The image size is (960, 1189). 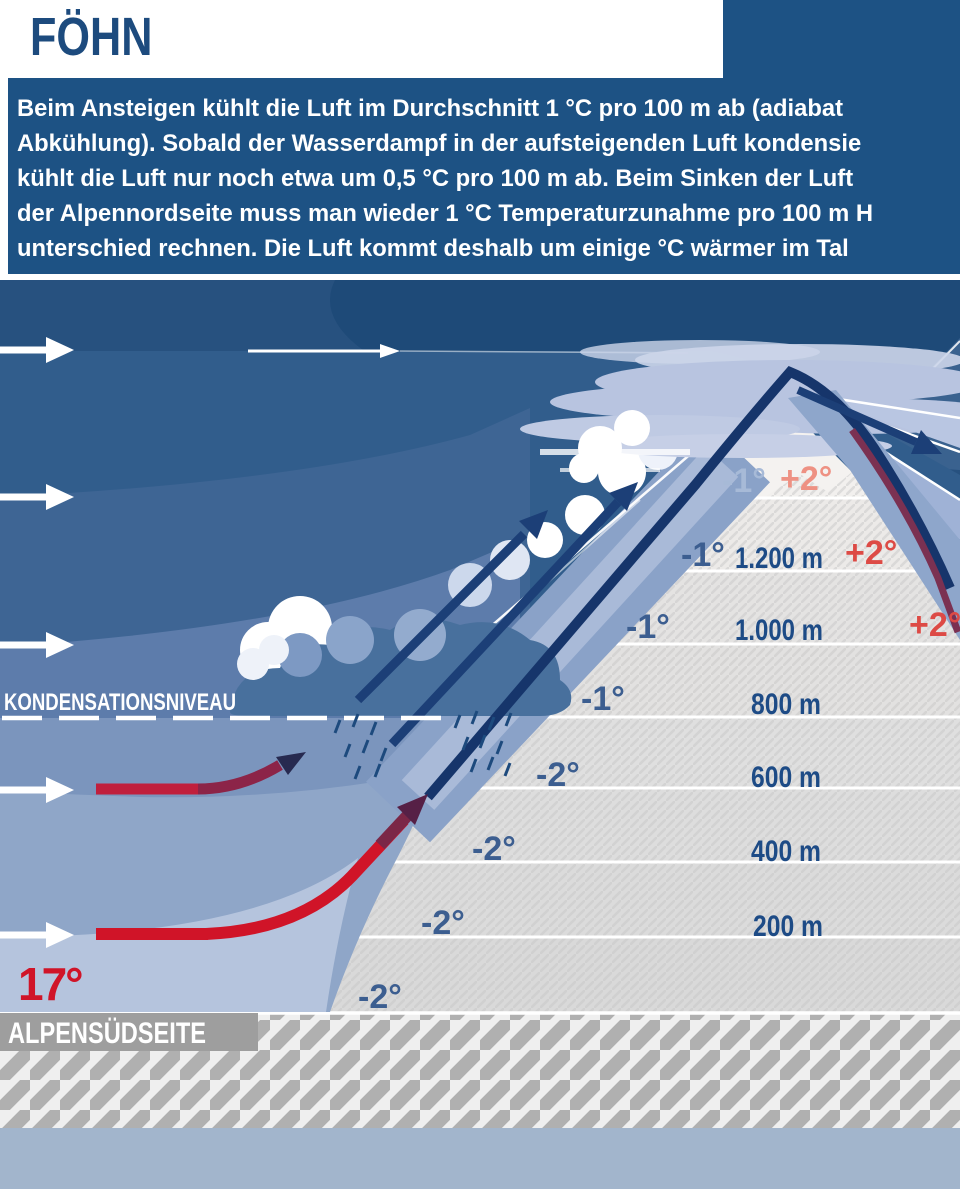 I want to click on altitude-label: 400 m, so click(x=786, y=851).